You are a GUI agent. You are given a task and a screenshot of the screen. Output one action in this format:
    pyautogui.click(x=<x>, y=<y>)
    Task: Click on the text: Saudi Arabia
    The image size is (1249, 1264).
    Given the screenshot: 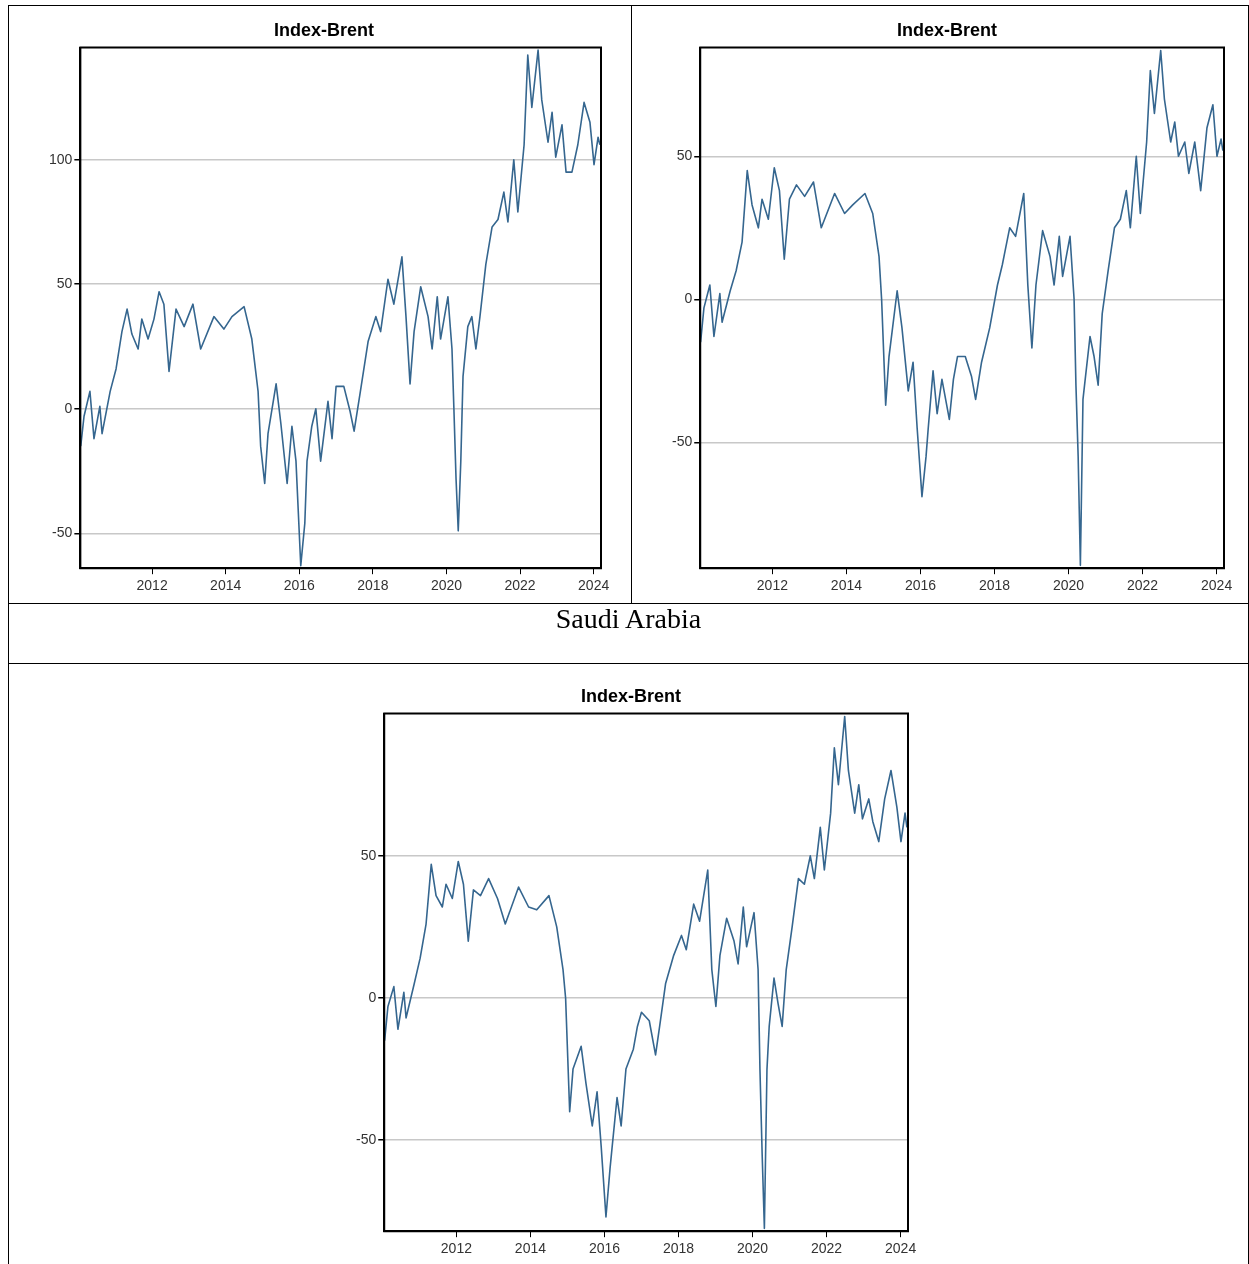 What is the action you would take?
    pyautogui.click(x=628, y=633)
    